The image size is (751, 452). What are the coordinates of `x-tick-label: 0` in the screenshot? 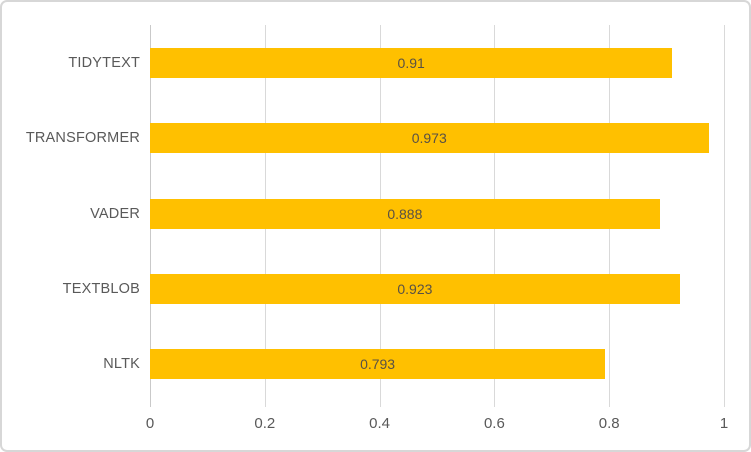 It's located at (150, 423).